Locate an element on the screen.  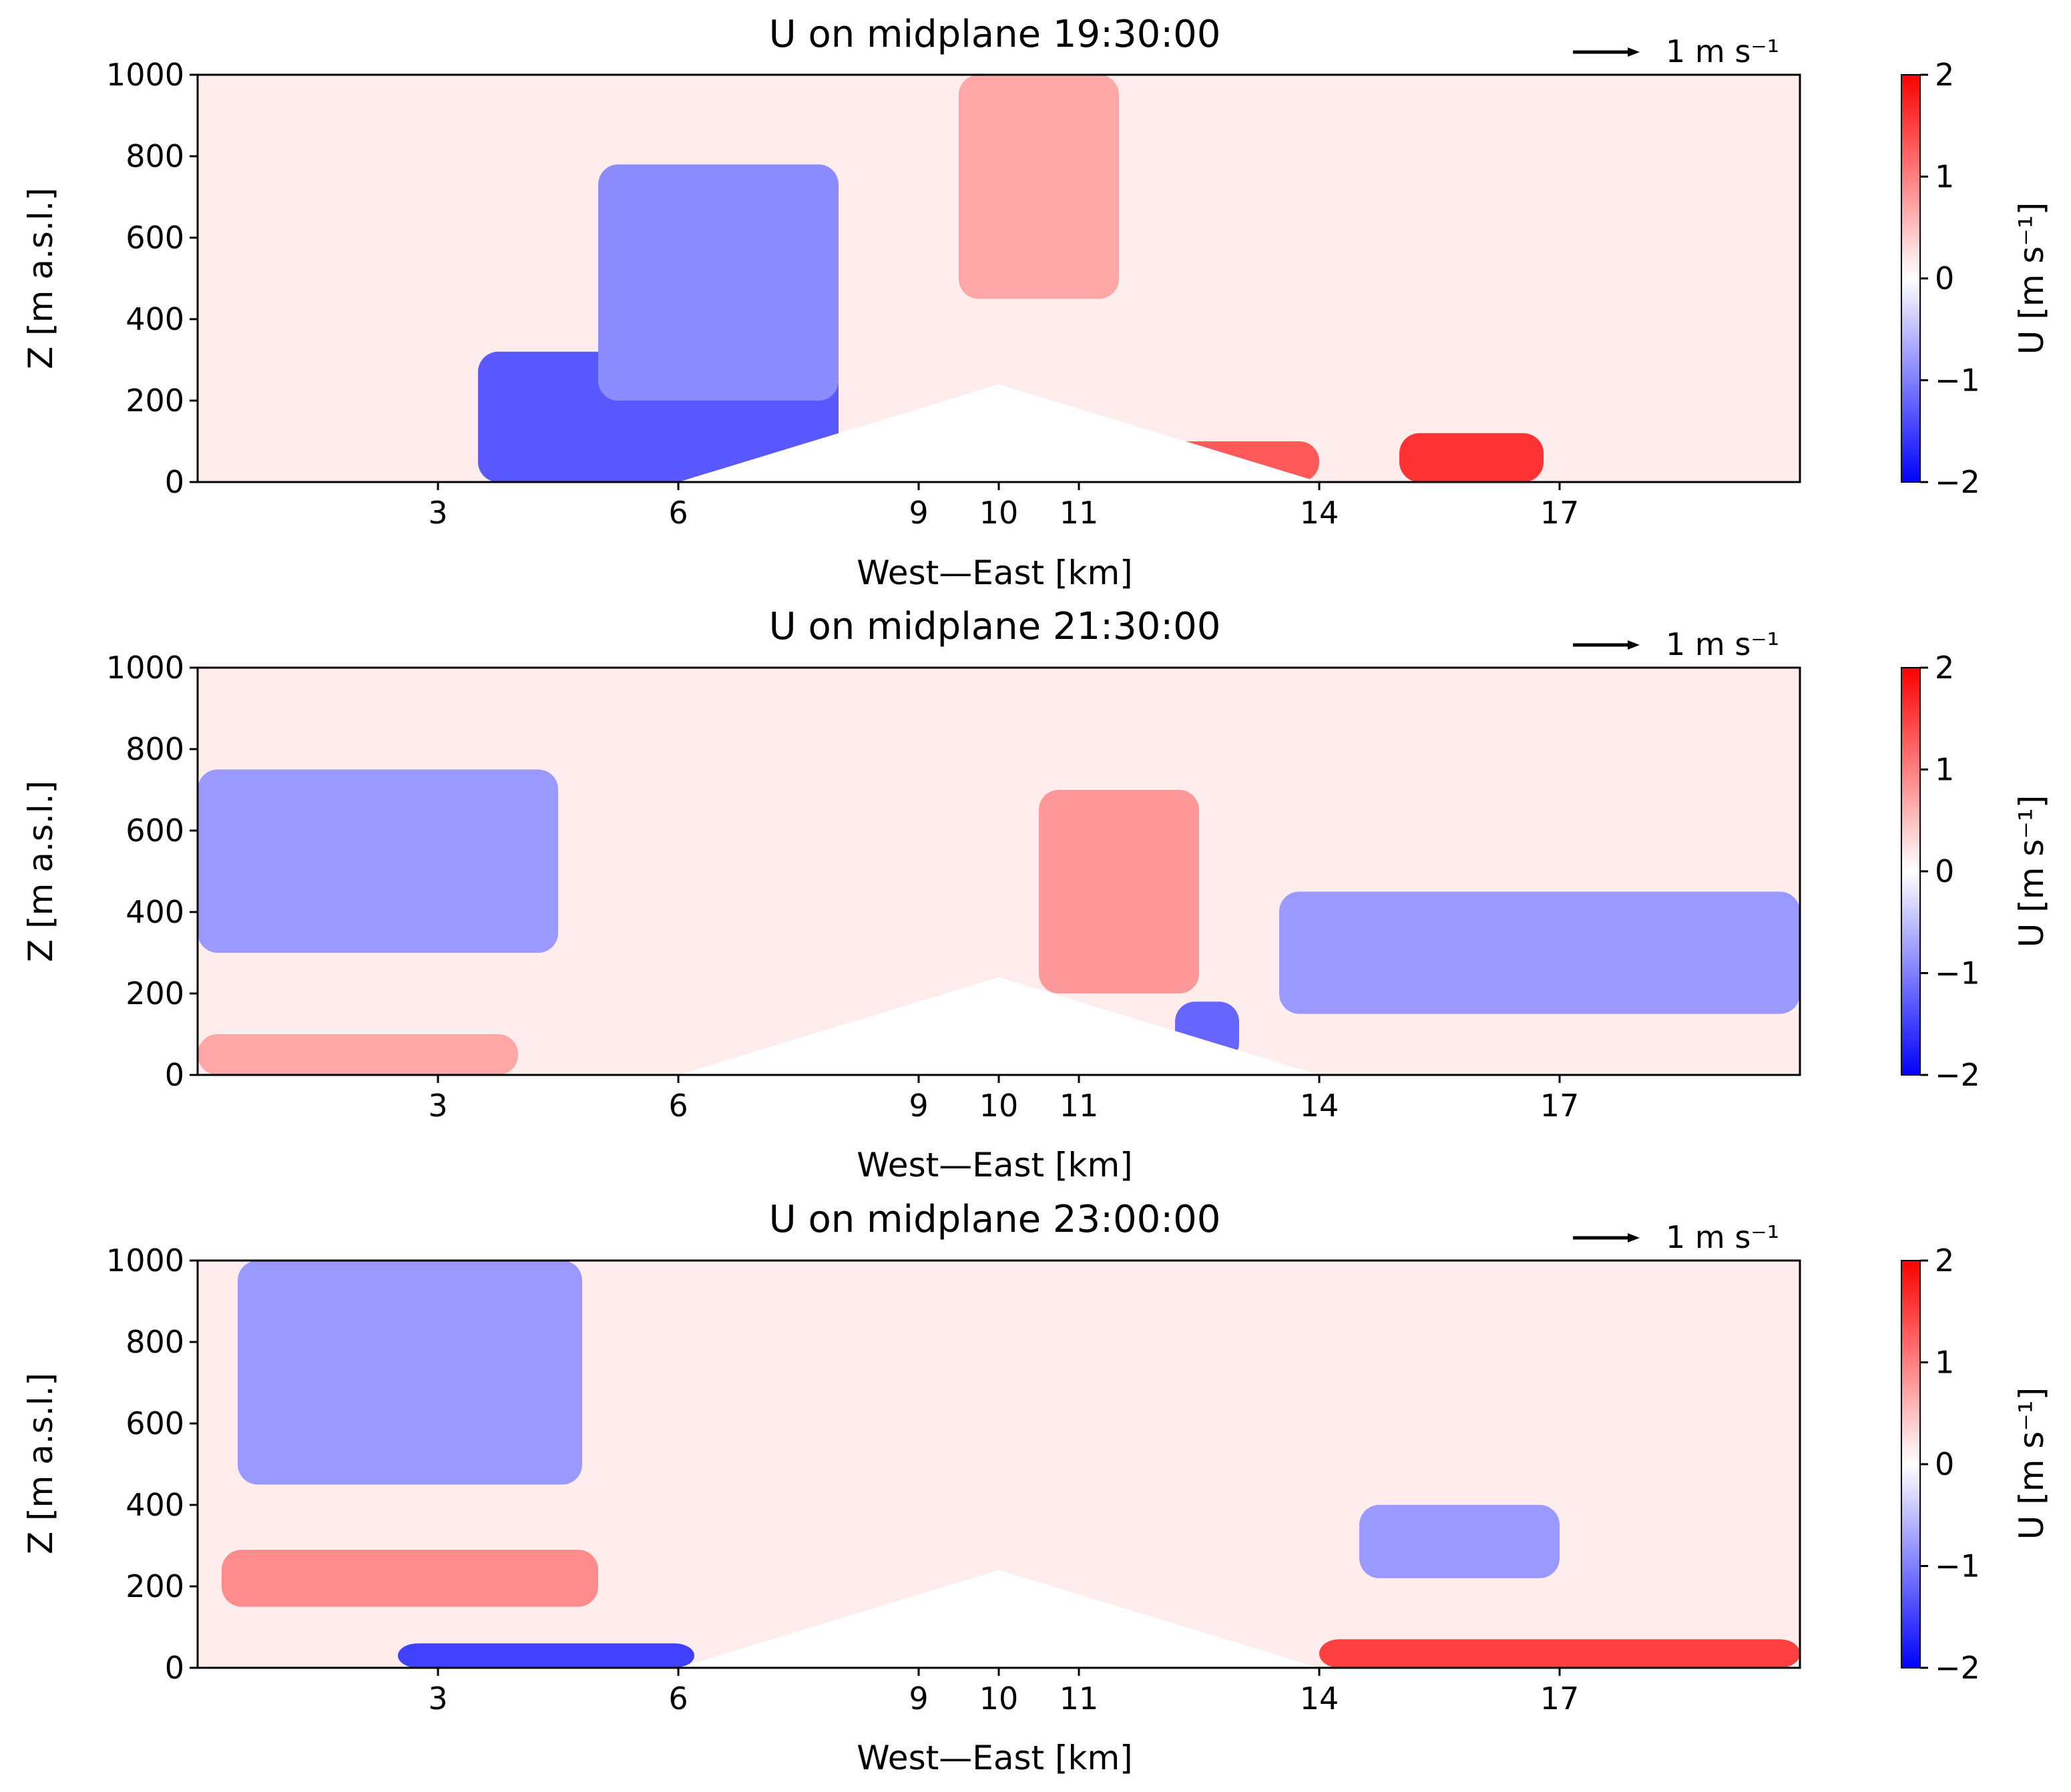
x-tick-label: 10 is located at coordinates (999, 1699).